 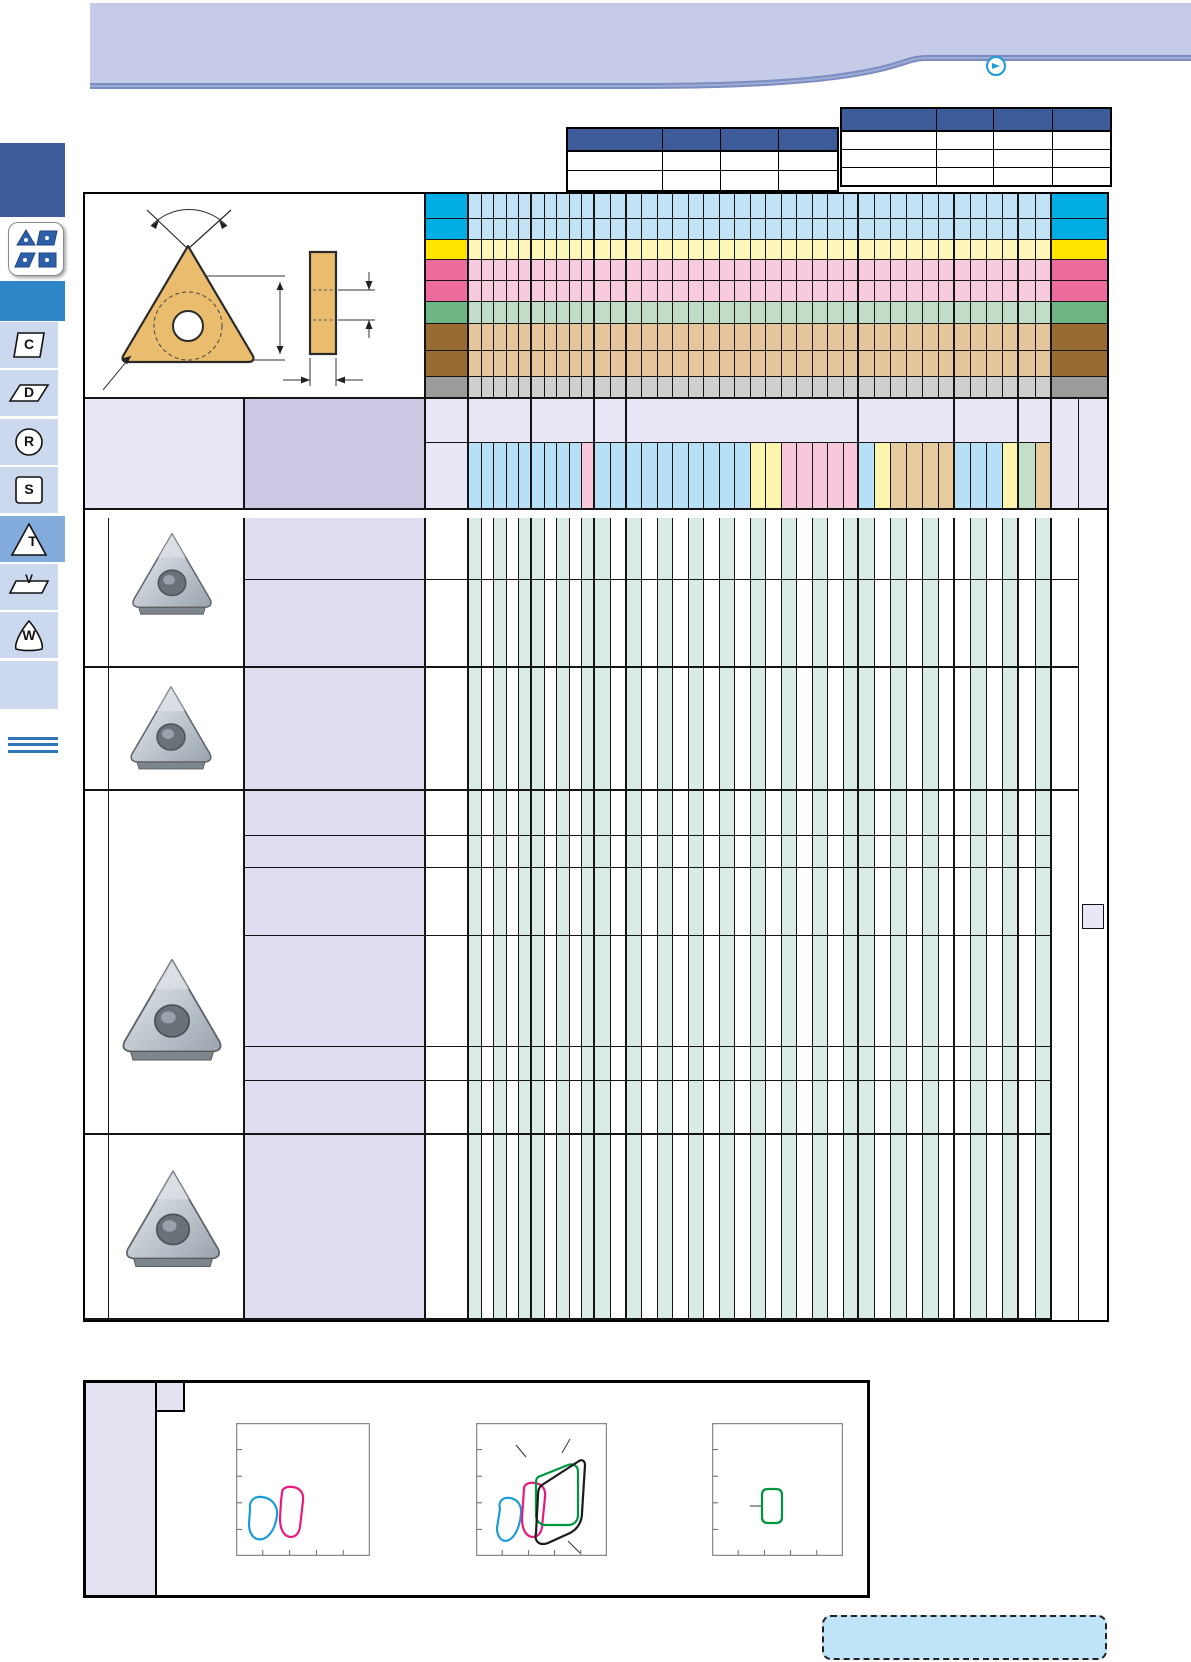 What do you see at coordinates (29, 442) in the screenshot?
I see `sidebar-item-r: R` at bounding box center [29, 442].